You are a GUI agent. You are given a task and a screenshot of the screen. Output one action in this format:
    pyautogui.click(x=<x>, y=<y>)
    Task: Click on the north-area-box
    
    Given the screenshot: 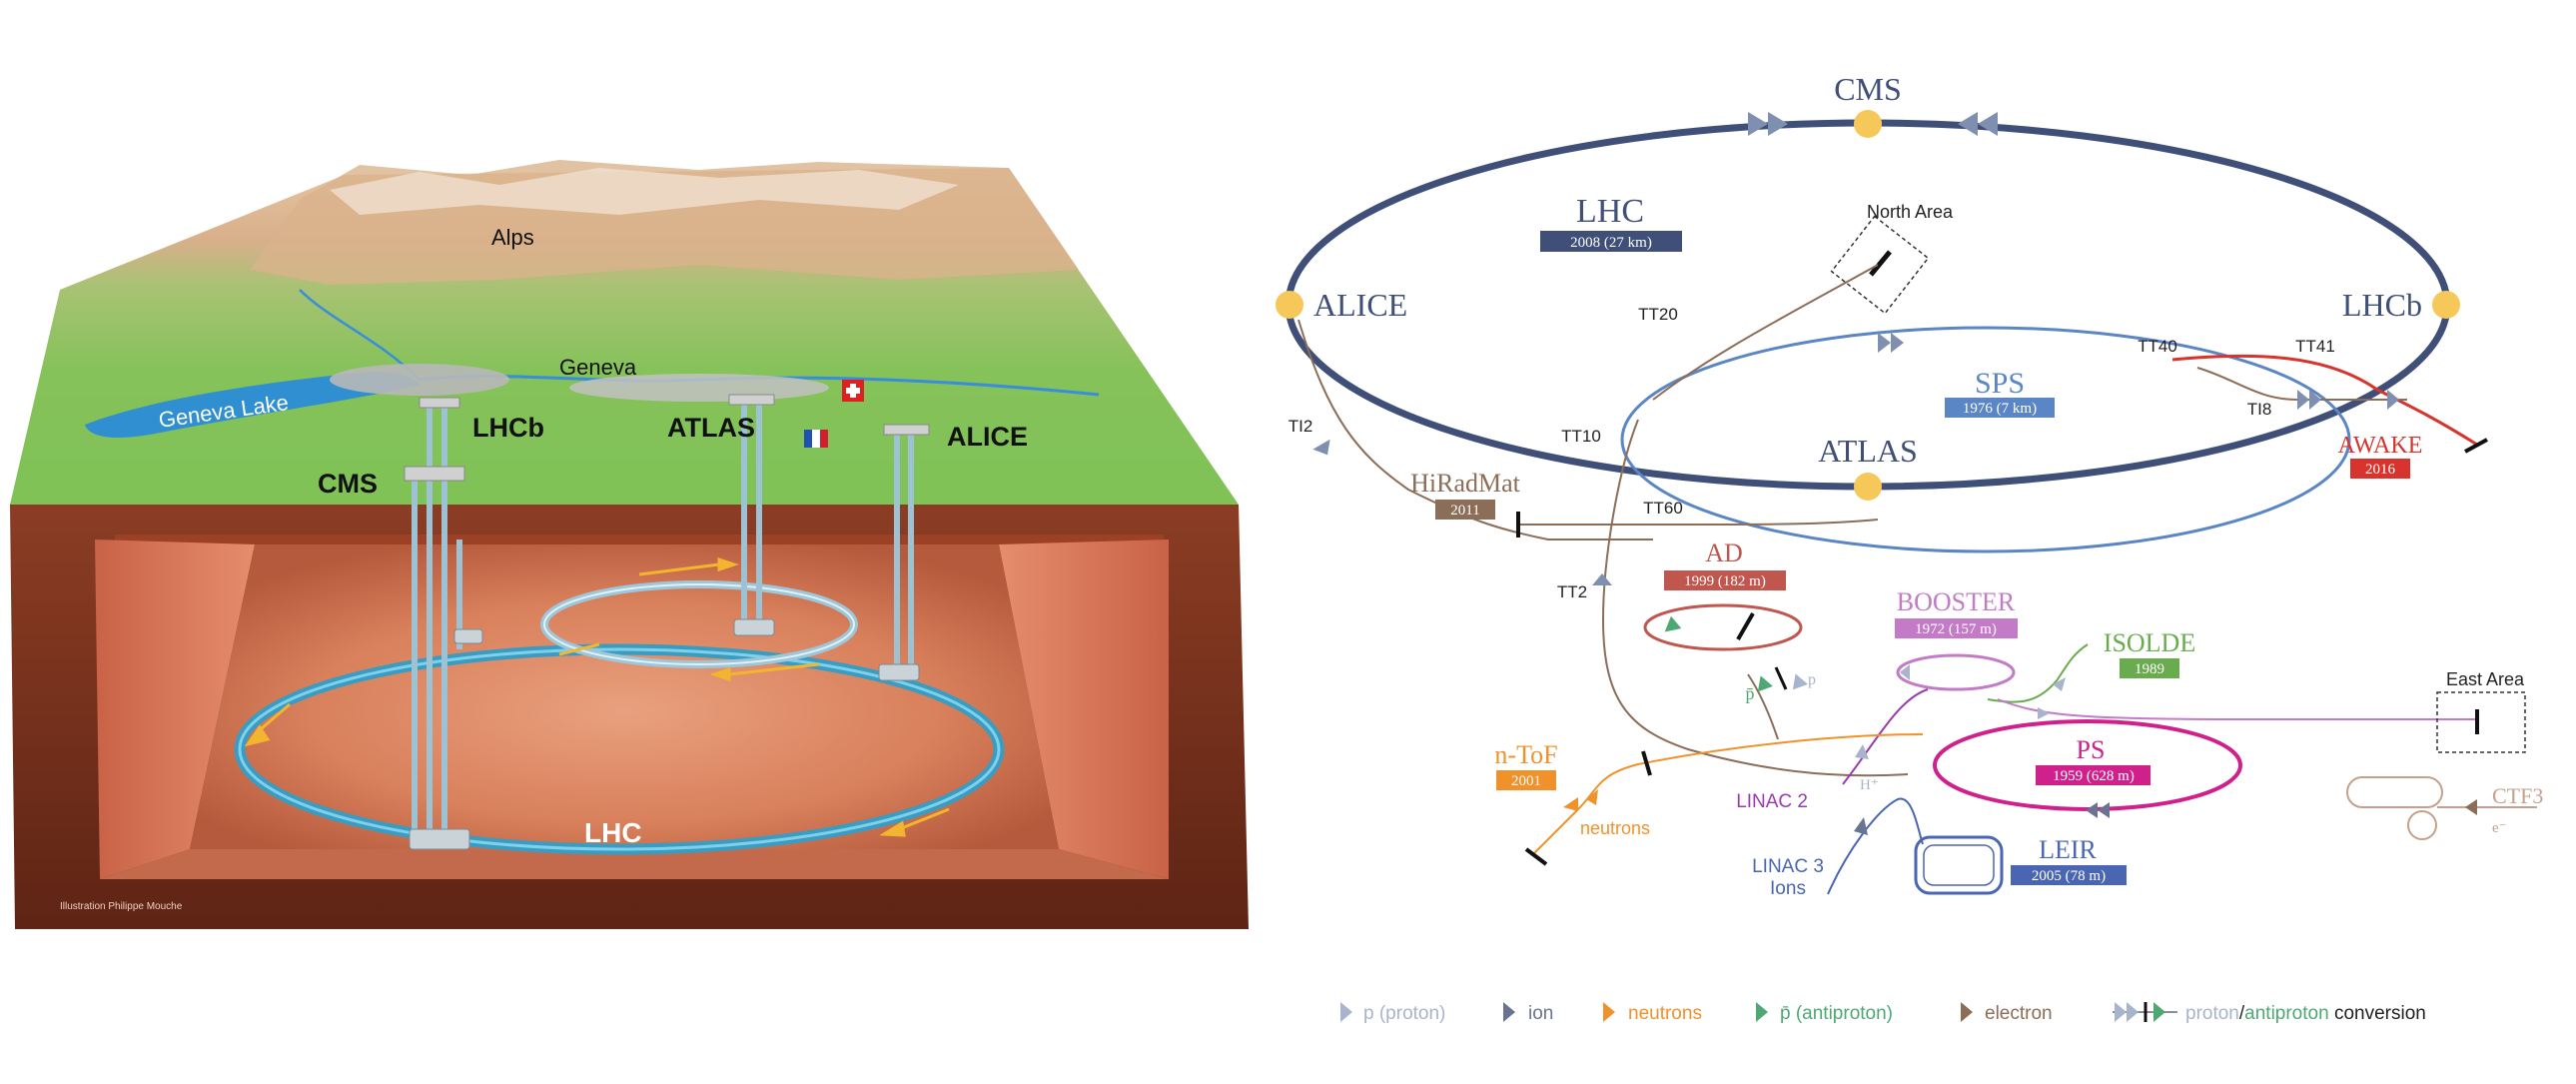 What is the action you would take?
    pyautogui.click(x=1880, y=265)
    